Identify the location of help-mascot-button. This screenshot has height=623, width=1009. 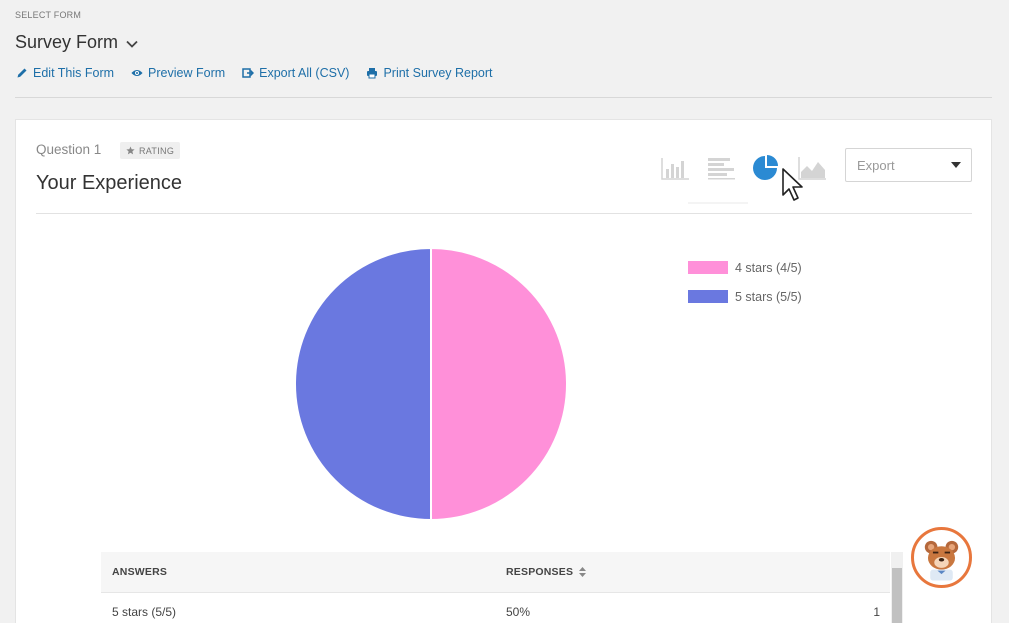
(941, 557).